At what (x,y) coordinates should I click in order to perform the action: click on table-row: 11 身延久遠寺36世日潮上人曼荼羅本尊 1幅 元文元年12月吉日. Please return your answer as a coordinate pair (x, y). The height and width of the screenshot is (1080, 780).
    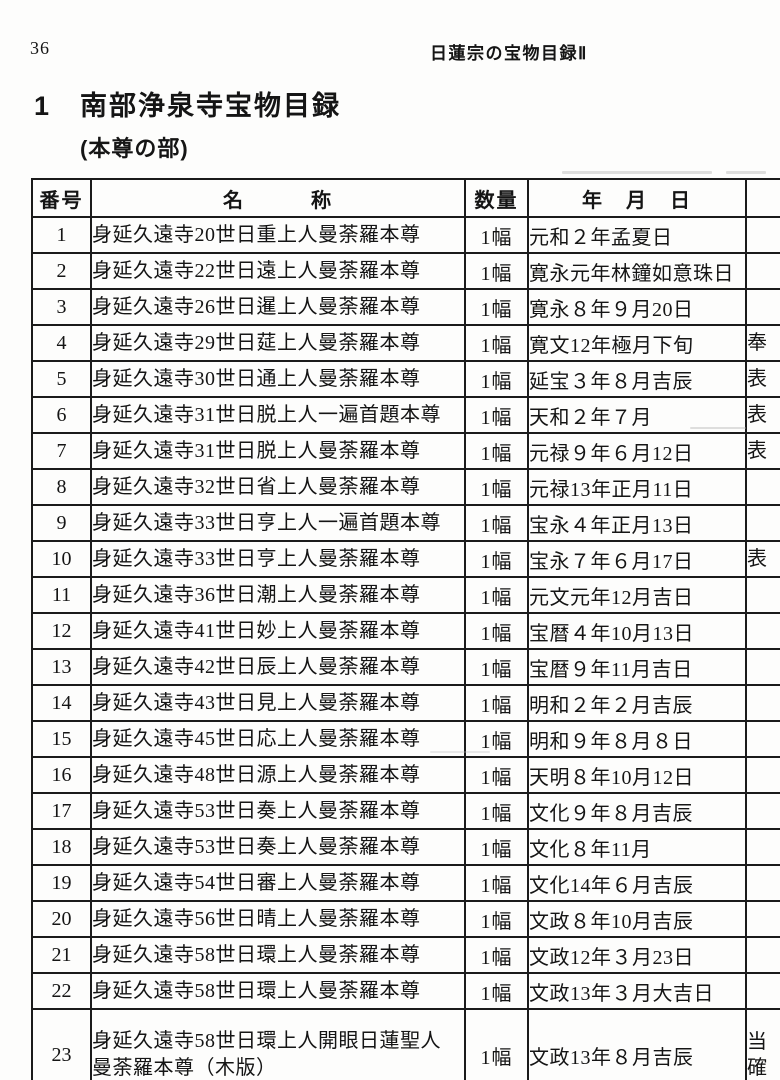
    Looking at the image, I should click on (405, 595).